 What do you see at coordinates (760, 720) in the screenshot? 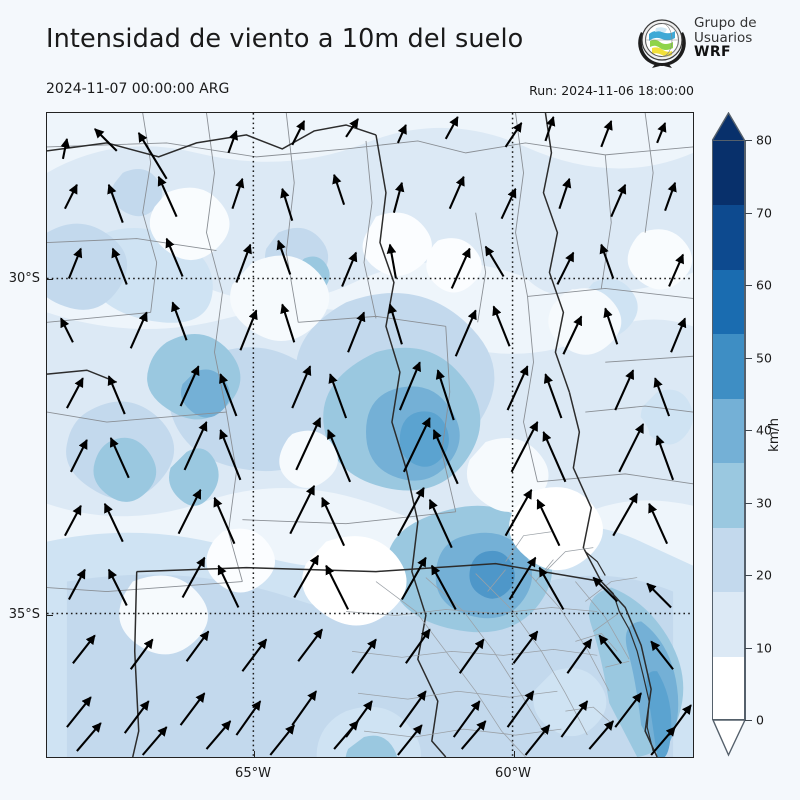
I see `colorbar-tick-label: 0` at bounding box center [760, 720].